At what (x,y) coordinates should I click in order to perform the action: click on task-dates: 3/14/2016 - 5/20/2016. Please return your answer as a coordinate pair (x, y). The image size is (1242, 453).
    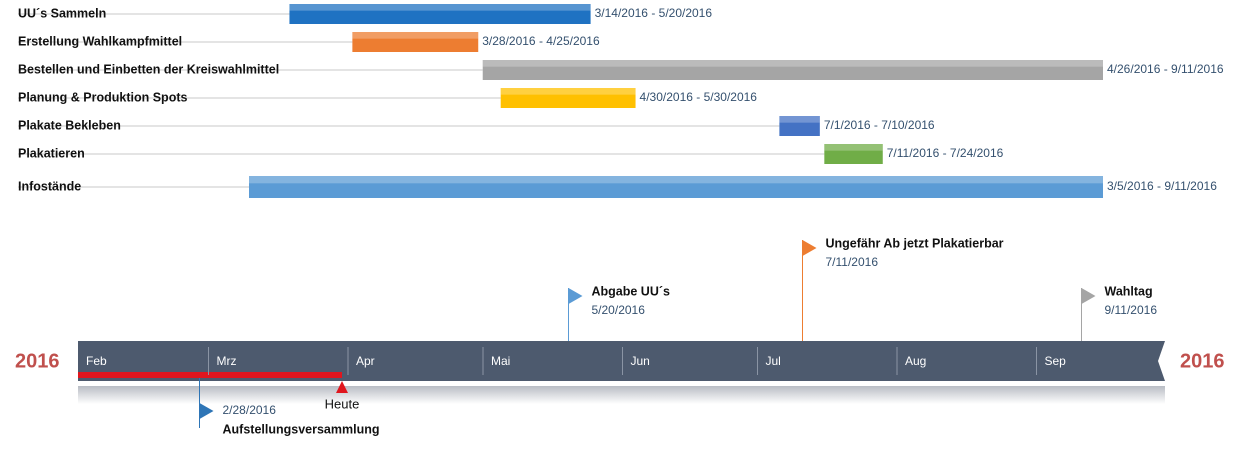
    Looking at the image, I should click on (654, 13).